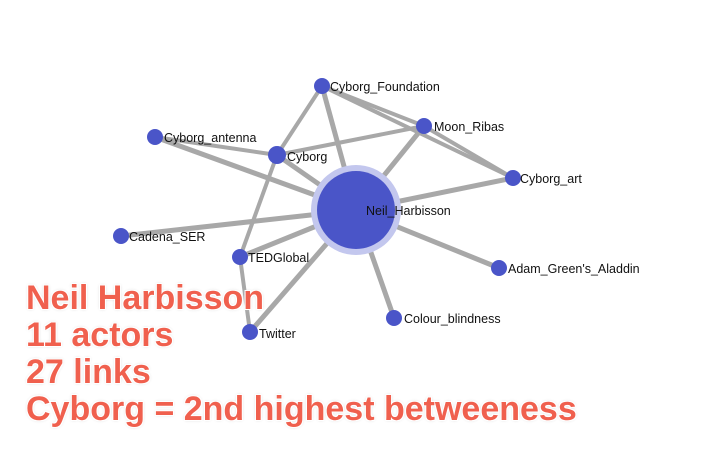  Describe the element at coordinates (155, 137) in the screenshot. I see `node-cant` at that location.